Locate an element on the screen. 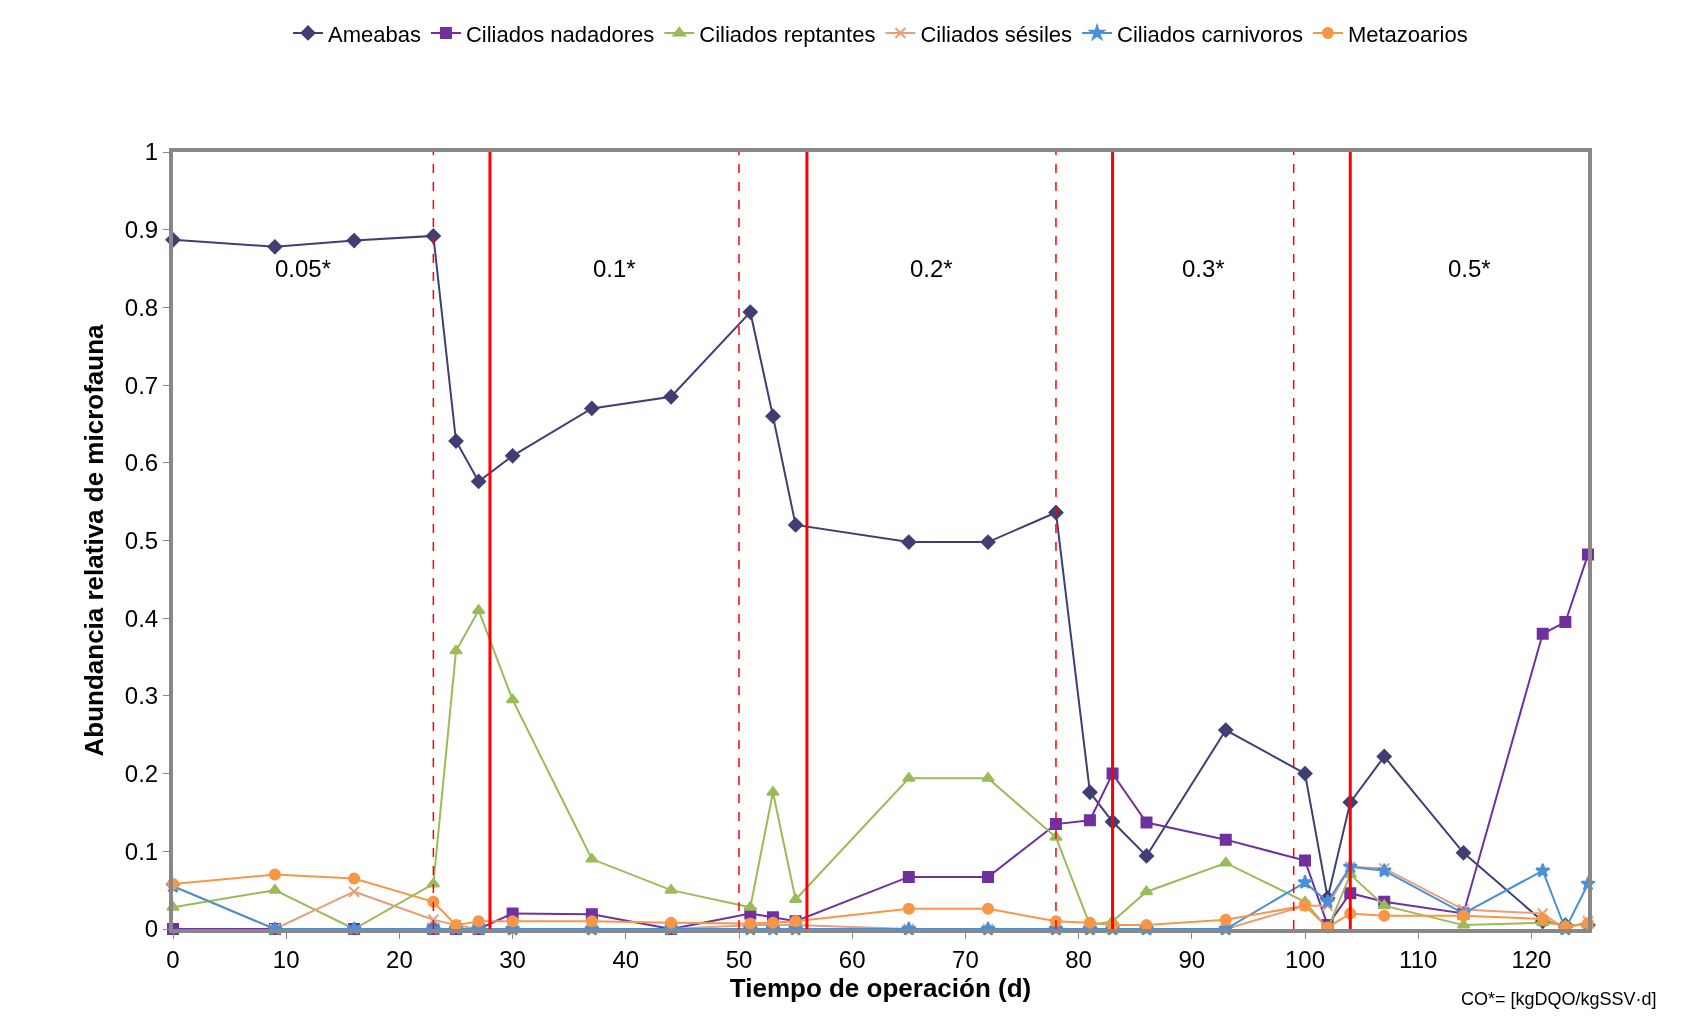  annotation: 0.2* is located at coordinates (931, 268).